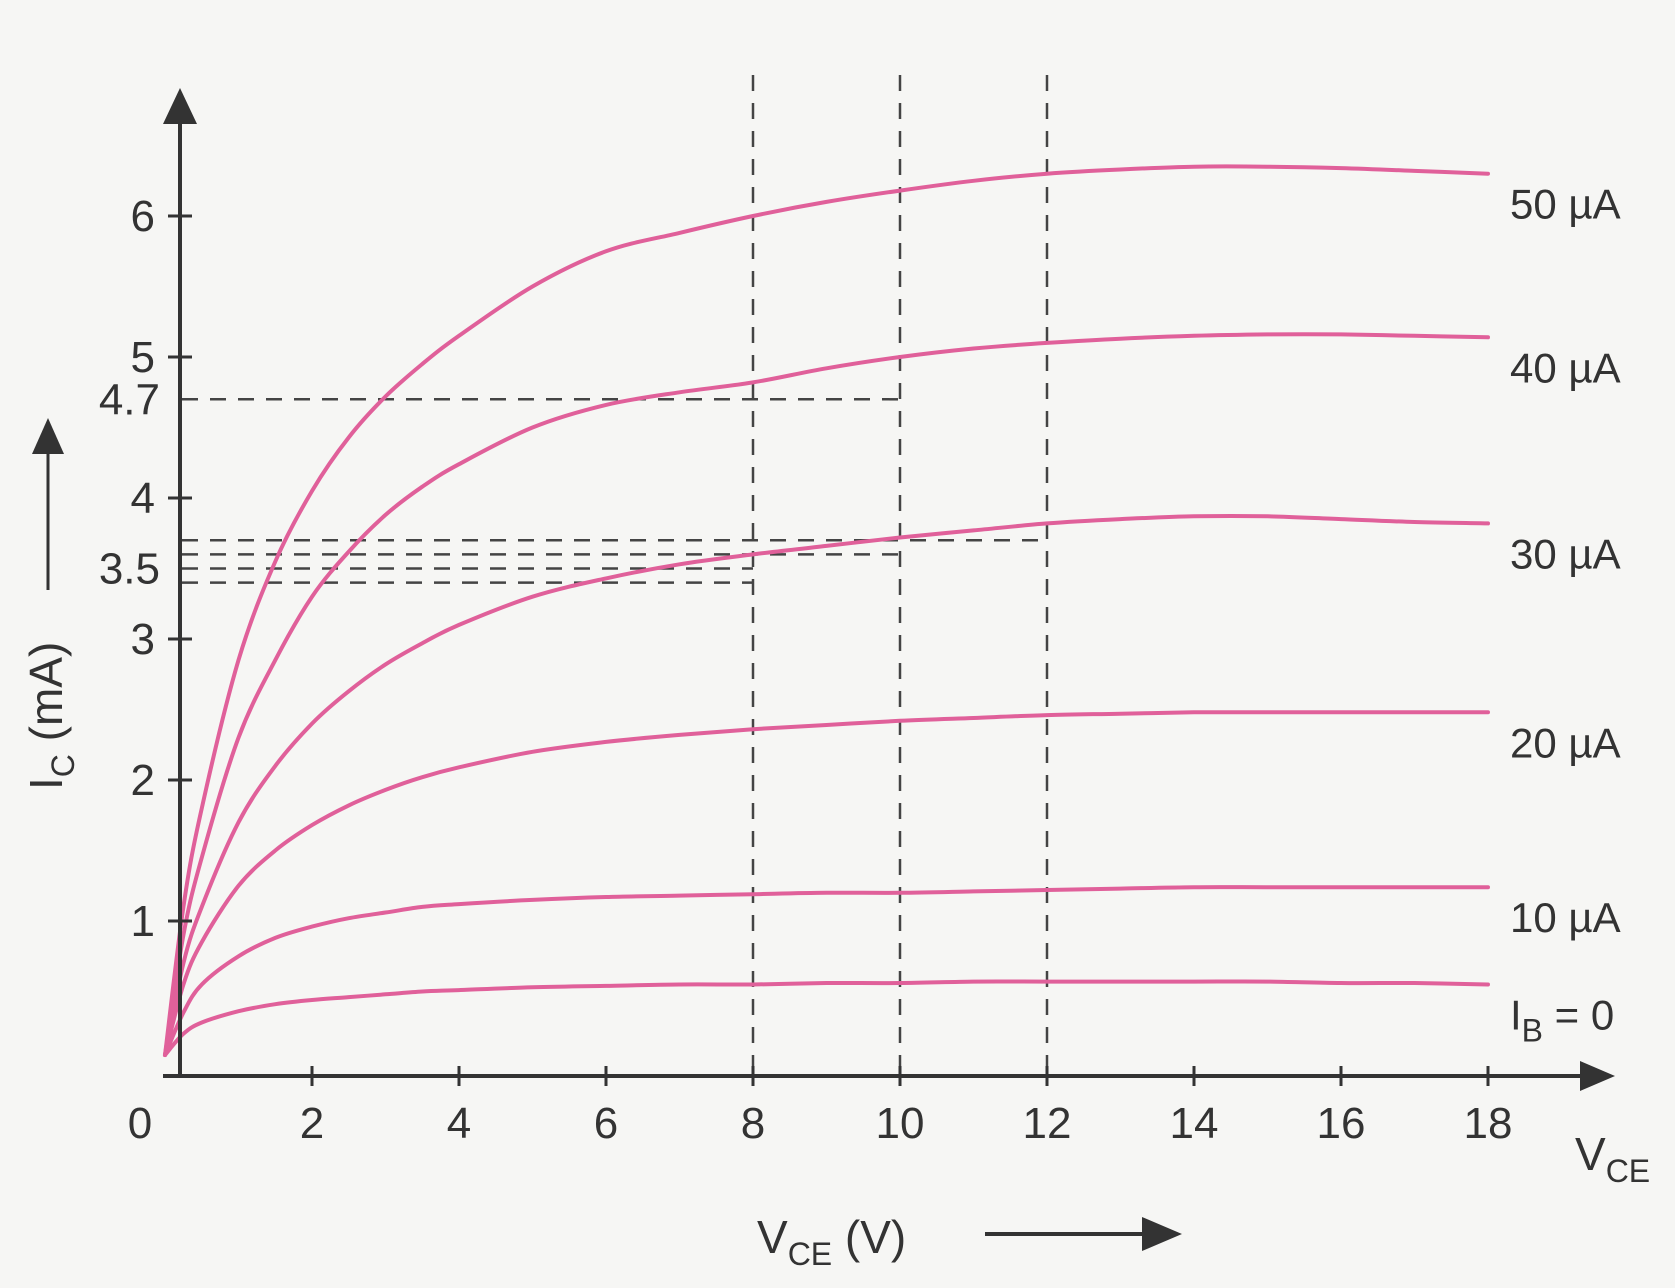 Image resolution: width=1675 pixels, height=1288 pixels. Describe the element at coordinates (1194, 1123) in the screenshot. I see `x-tick-label-7: 14` at that location.